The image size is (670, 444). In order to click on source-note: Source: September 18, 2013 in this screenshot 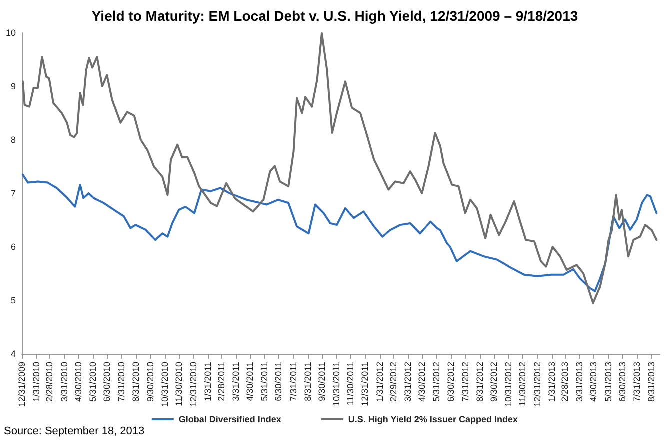, I will do `click(74, 432)`.